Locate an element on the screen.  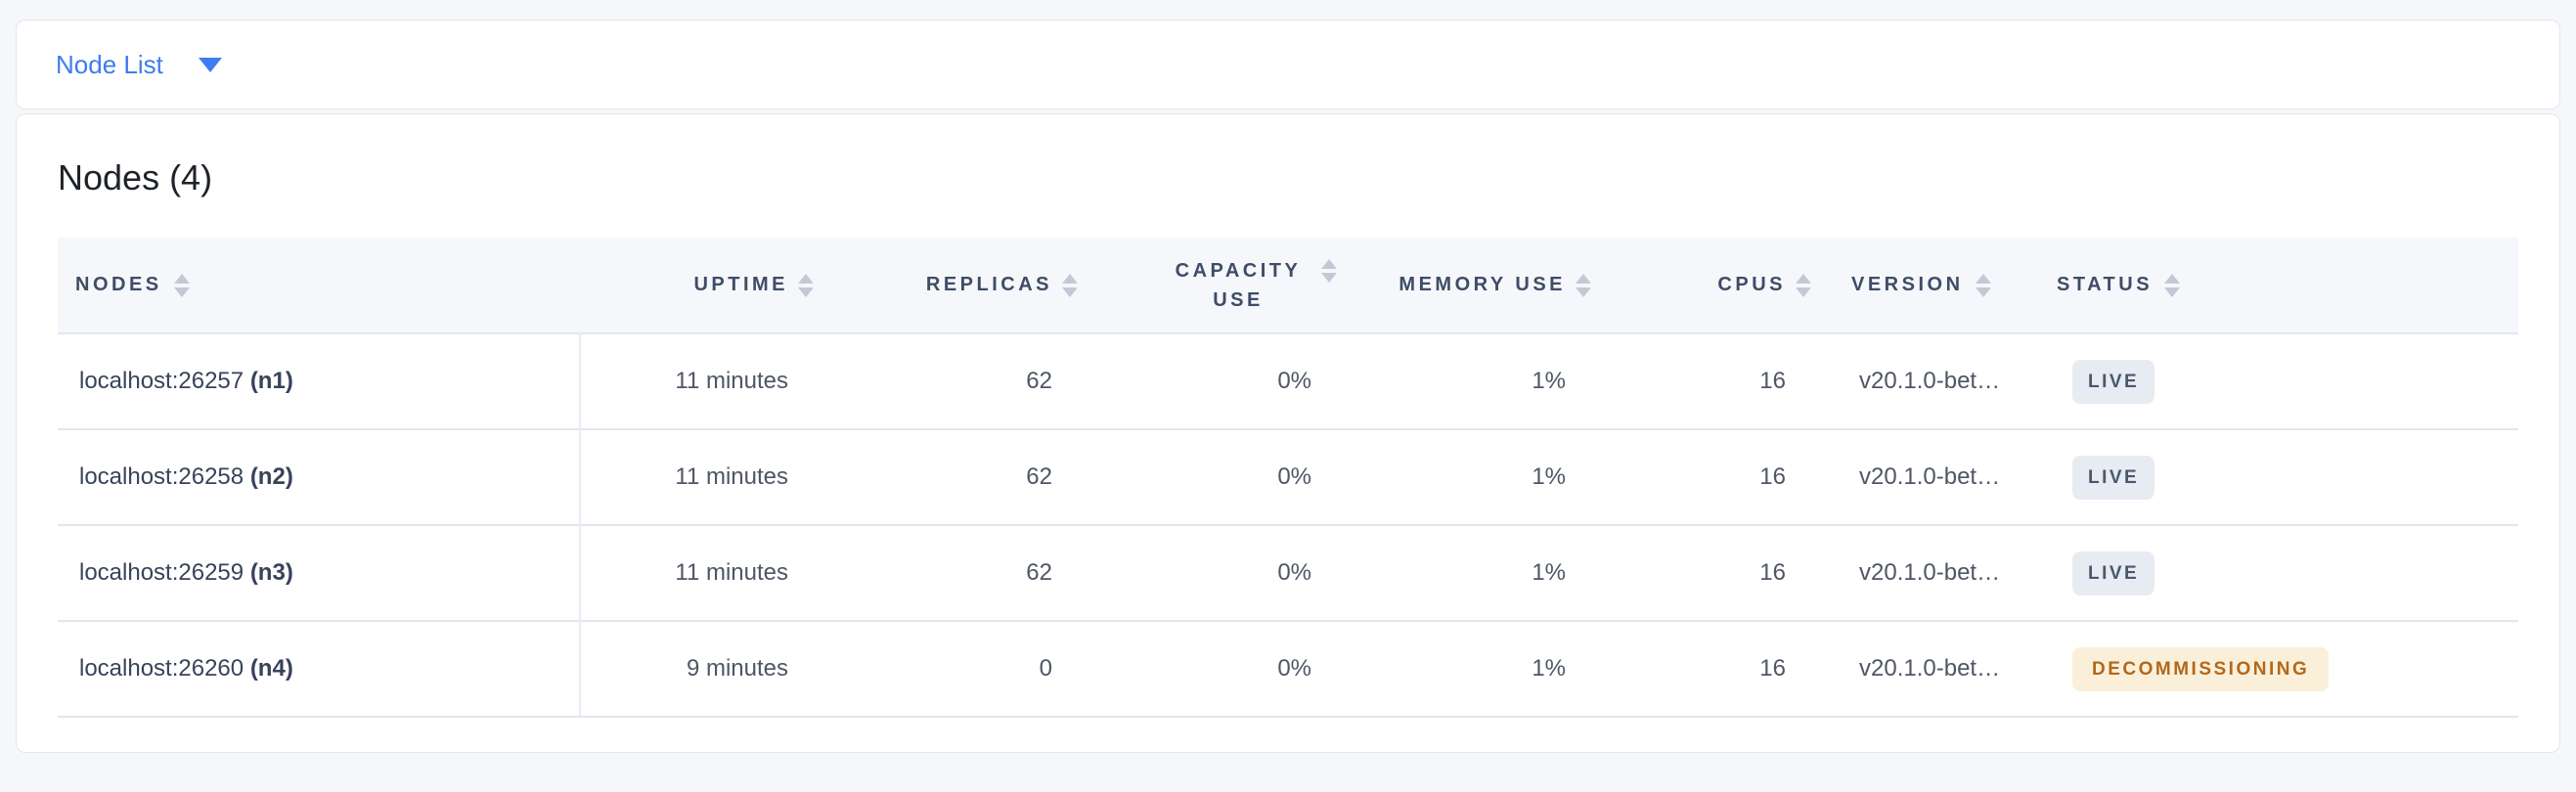
column-header-nodes: NODES is located at coordinates (319, 285).